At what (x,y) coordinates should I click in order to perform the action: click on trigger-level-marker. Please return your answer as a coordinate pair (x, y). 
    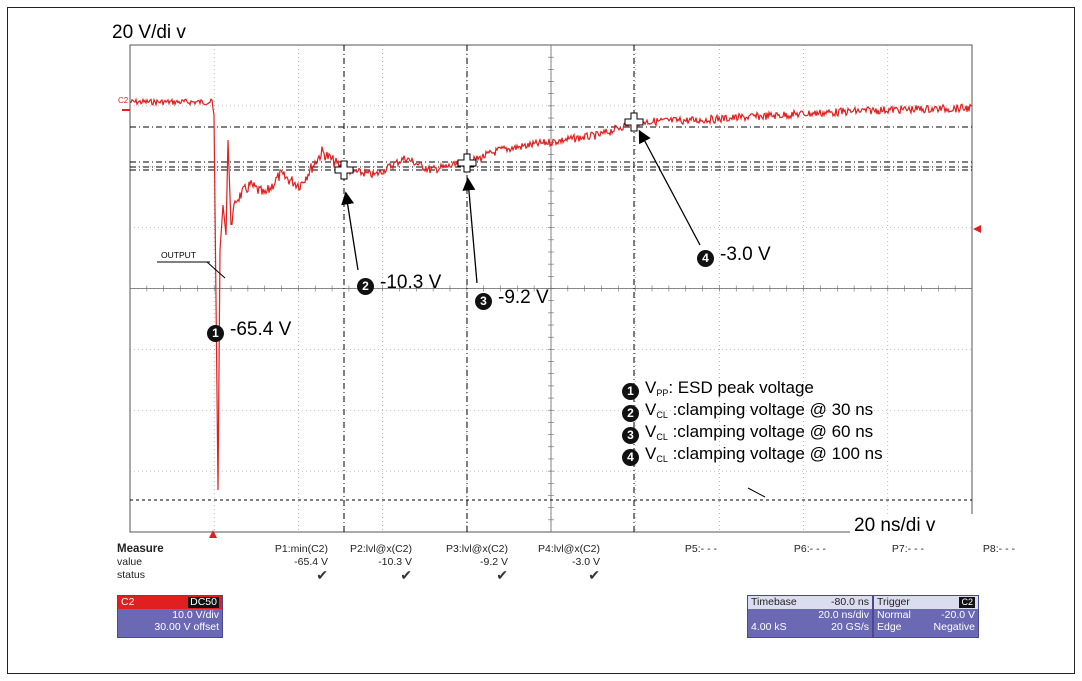
    Looking at the image, I should click on (977, 229).